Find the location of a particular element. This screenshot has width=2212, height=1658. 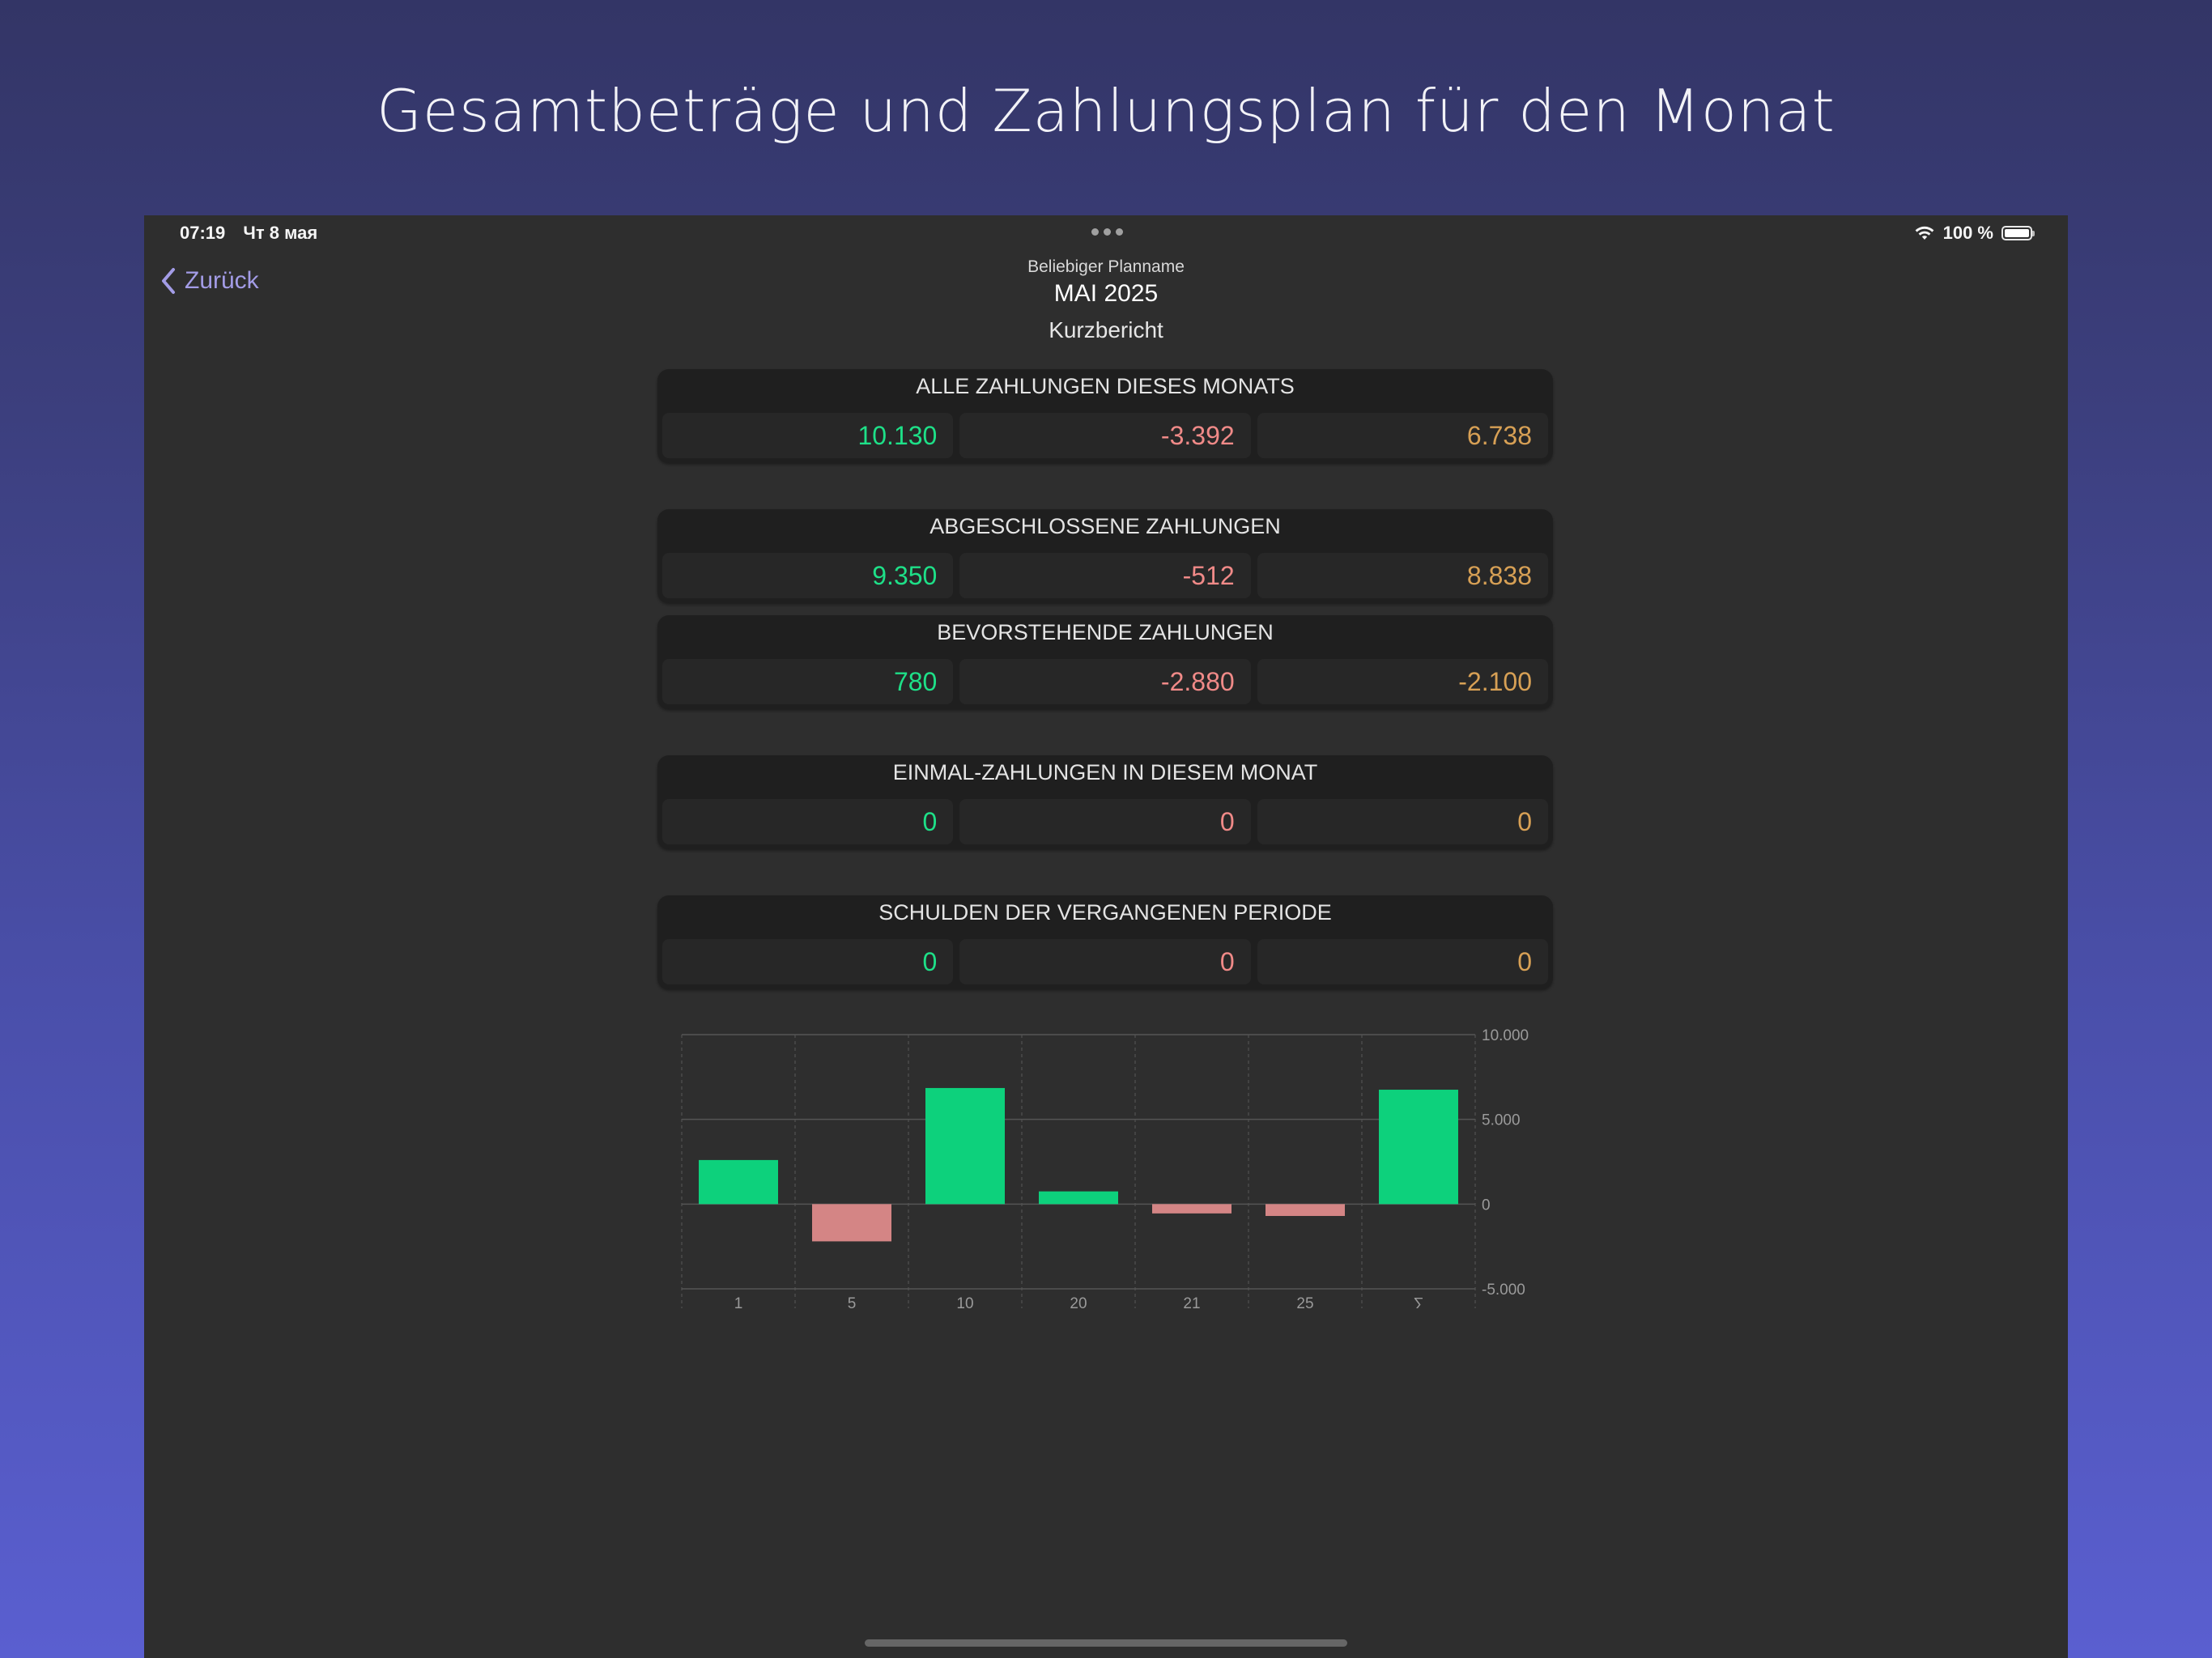

x-tick-label: 25 is located at coordinates (1305, 1301).